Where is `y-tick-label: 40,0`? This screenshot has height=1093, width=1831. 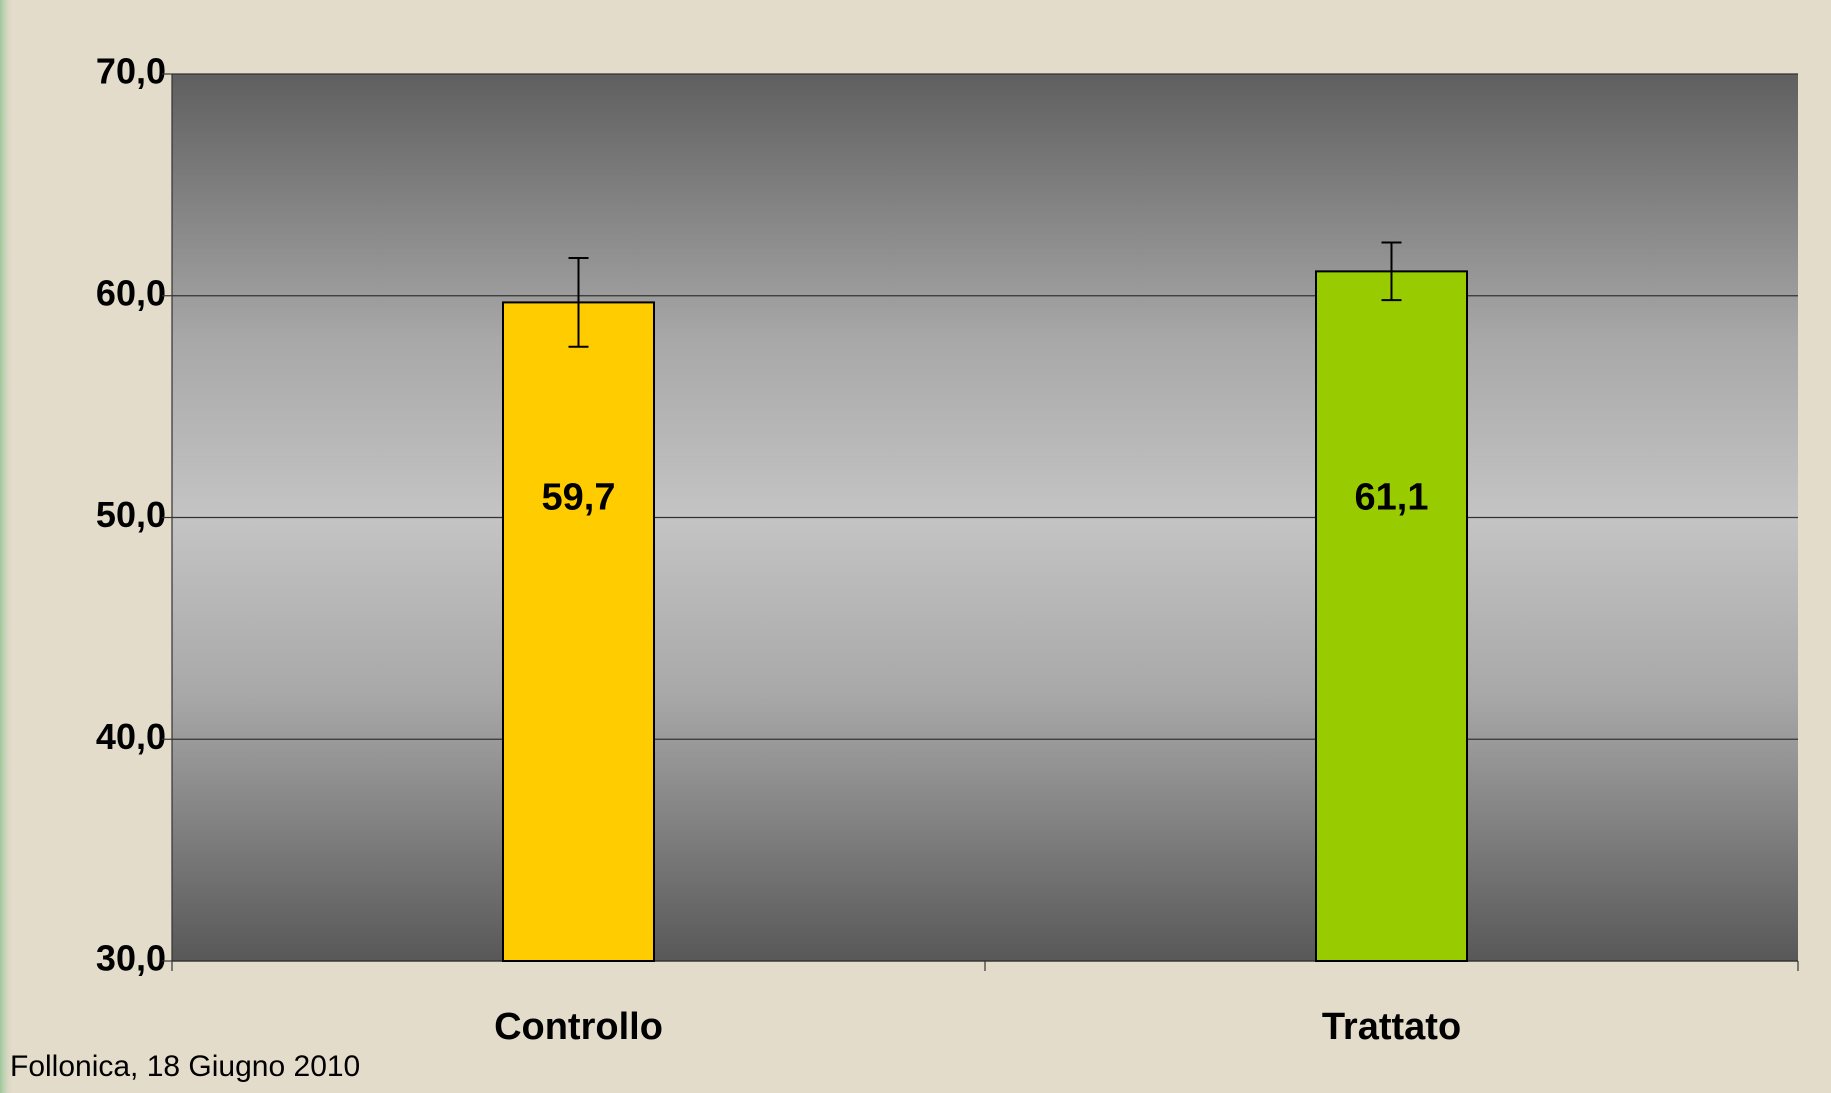 y-tick-label: 40,0 is located at coordinates (131, 736).